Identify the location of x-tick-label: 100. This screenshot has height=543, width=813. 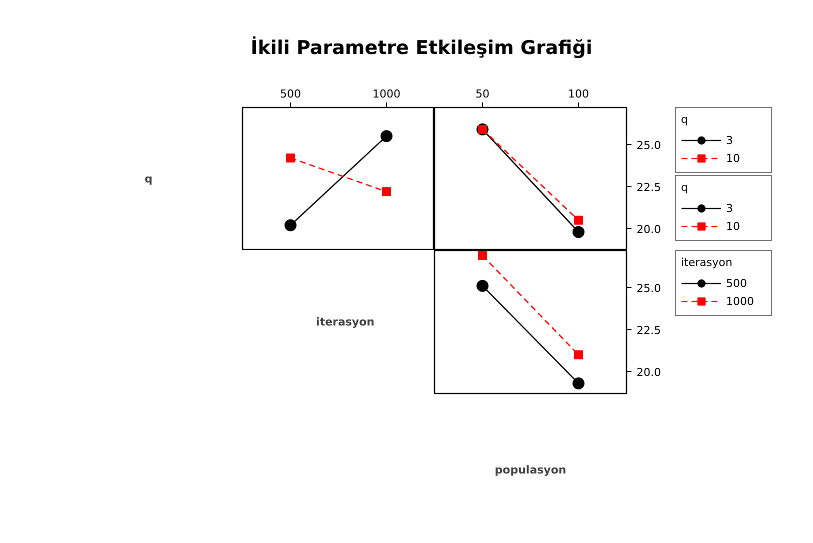
(578, 94).